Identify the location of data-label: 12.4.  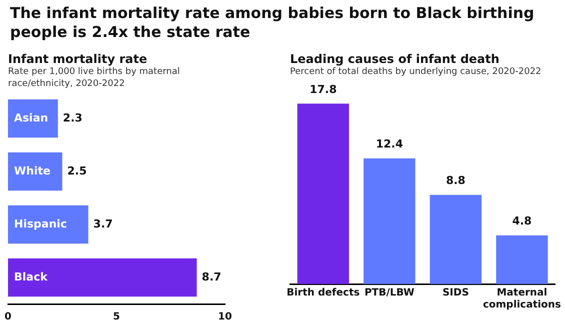
(390, 144).